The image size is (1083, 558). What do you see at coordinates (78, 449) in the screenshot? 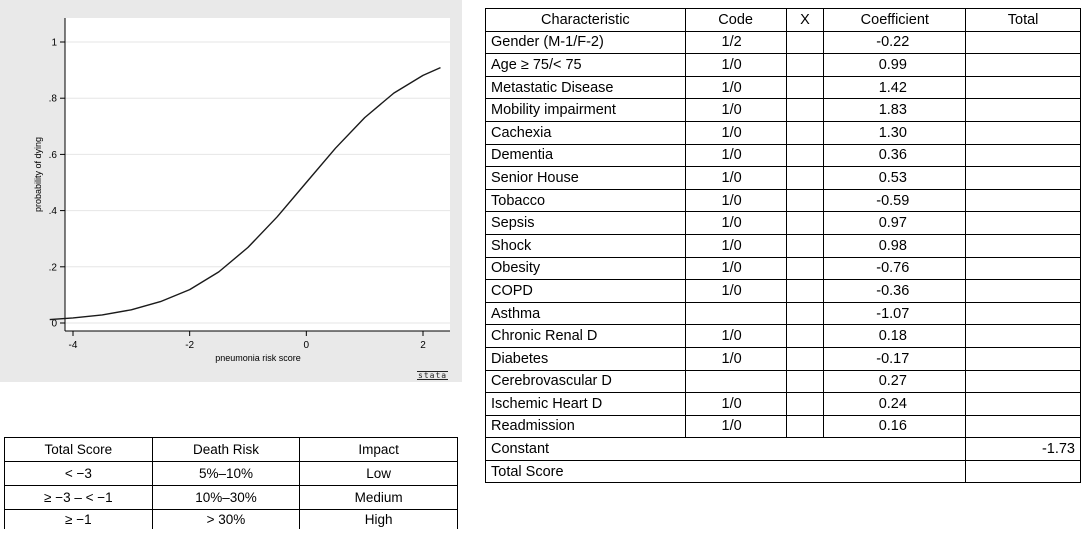
I see `col-header-total-score: Total Score` at bounding box center [78, 449].